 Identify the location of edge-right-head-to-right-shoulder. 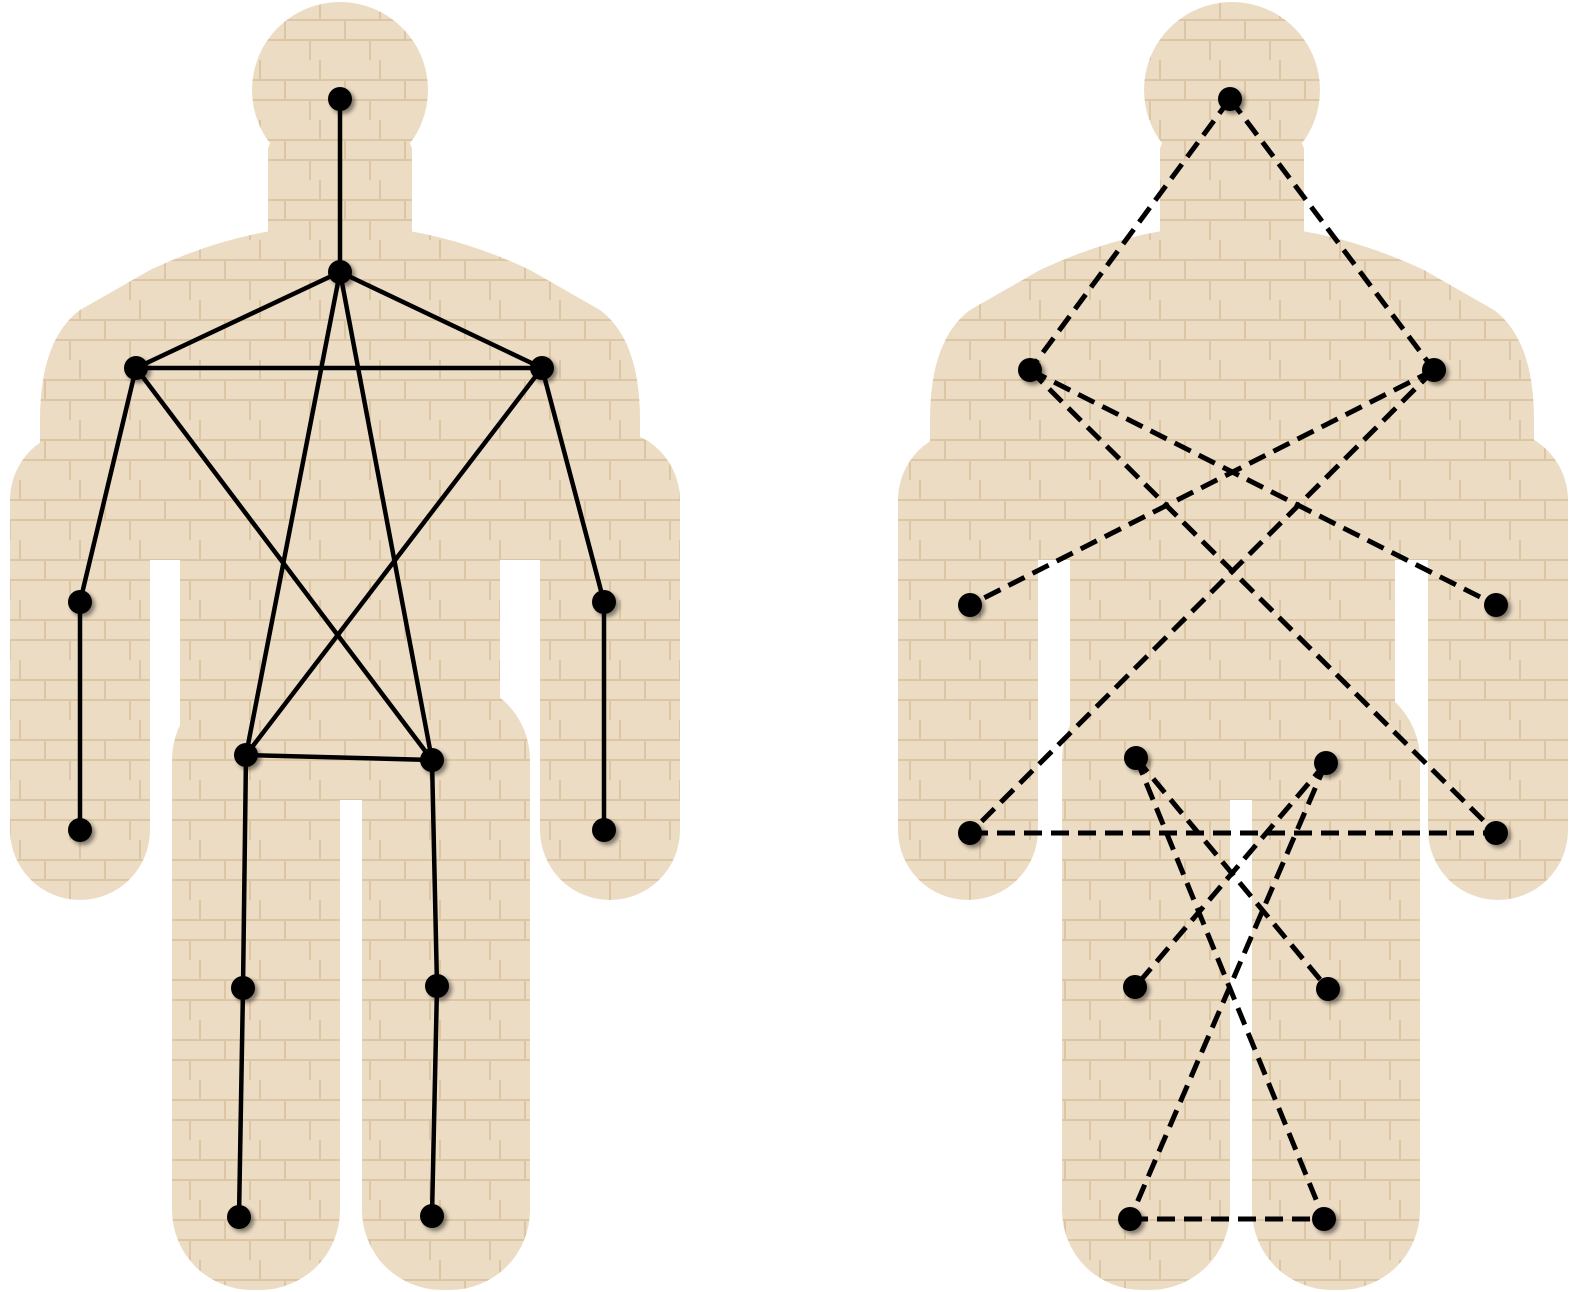
(1130, 234).